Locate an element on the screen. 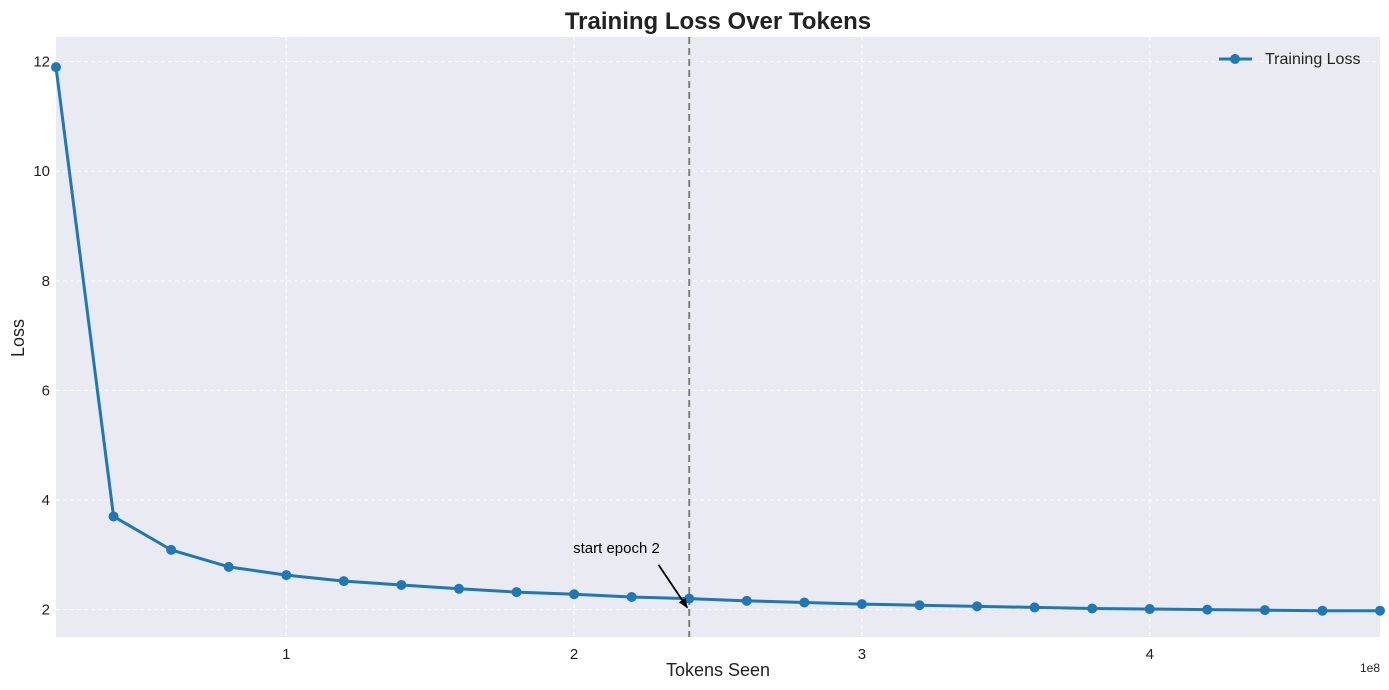 The width and height of the screenshot is (1389, 690). legend: Training Loss is located at coordinates (1289, 59).